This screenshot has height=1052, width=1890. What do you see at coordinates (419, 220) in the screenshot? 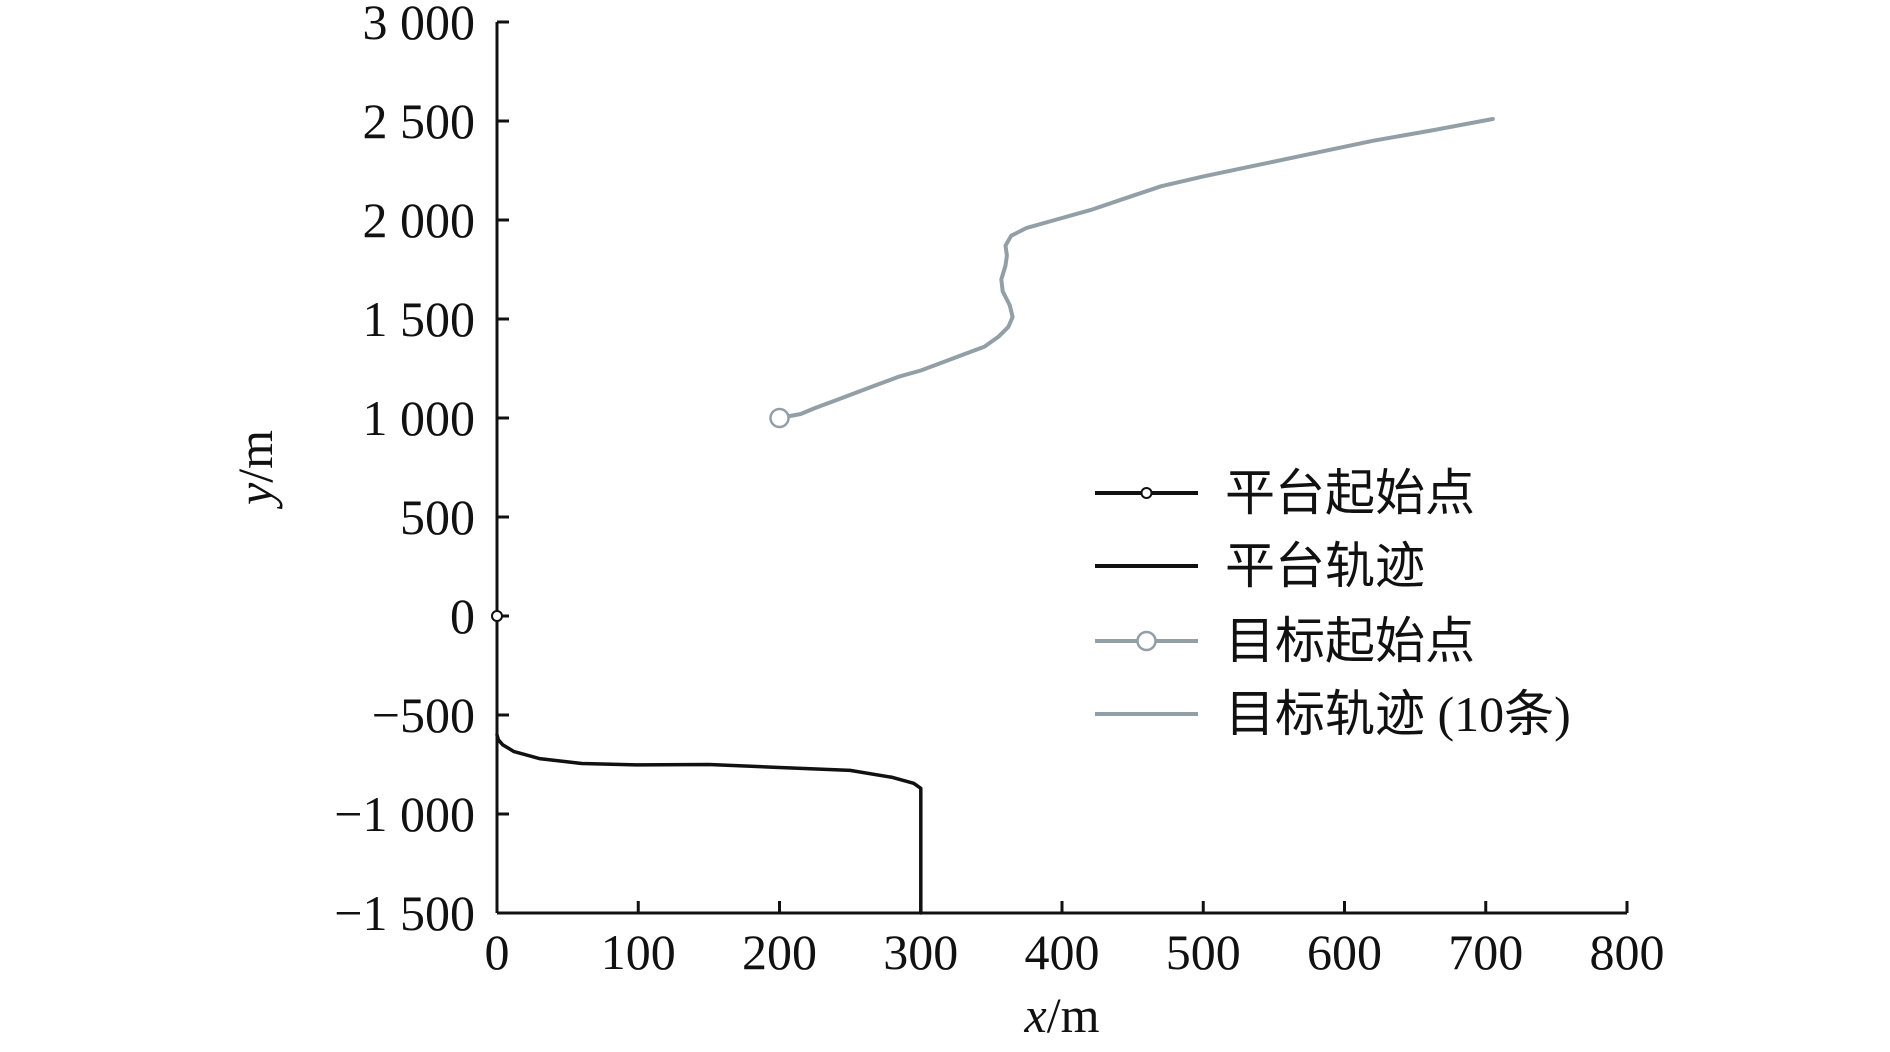
I see `y-tick-label: 2 000` at bounding box center [419, 220].